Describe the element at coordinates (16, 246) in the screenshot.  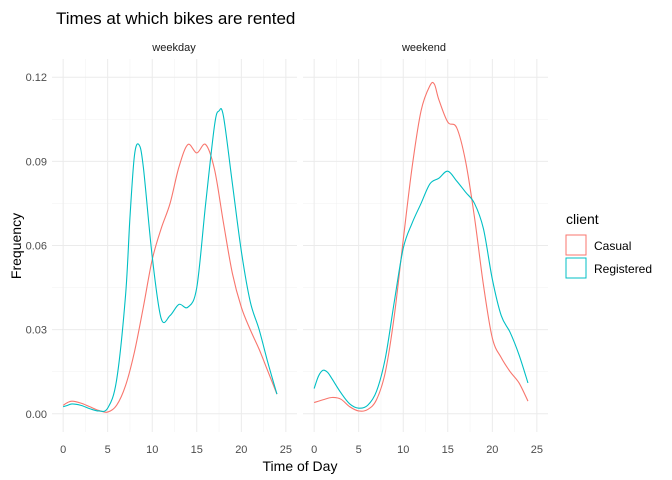
I see `y-axis-title: Frequency` at that location.